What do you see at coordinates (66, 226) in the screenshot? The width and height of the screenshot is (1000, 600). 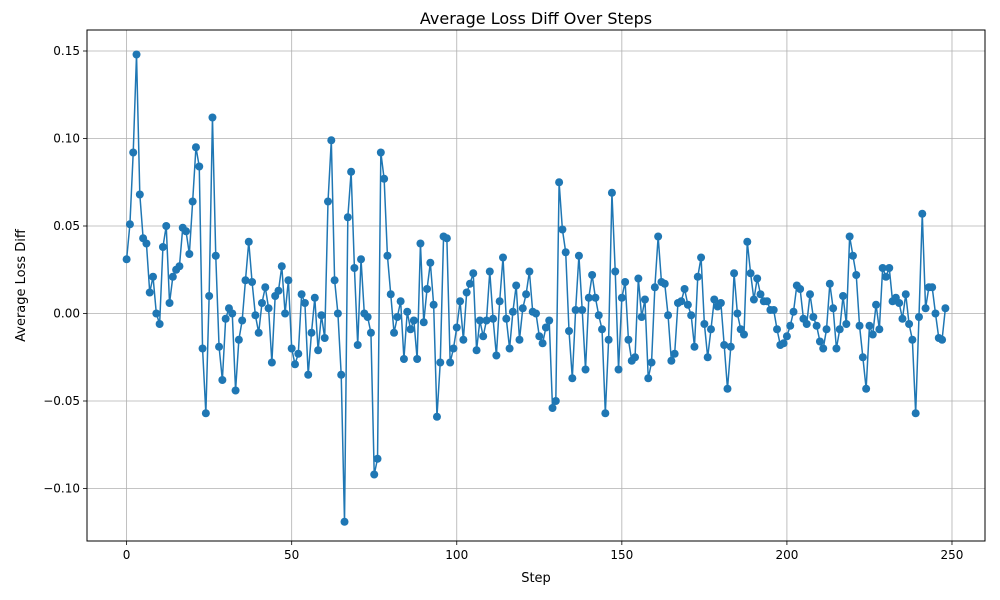 I see `y-tick-label: 0.05` at bounding box center [66, 226].